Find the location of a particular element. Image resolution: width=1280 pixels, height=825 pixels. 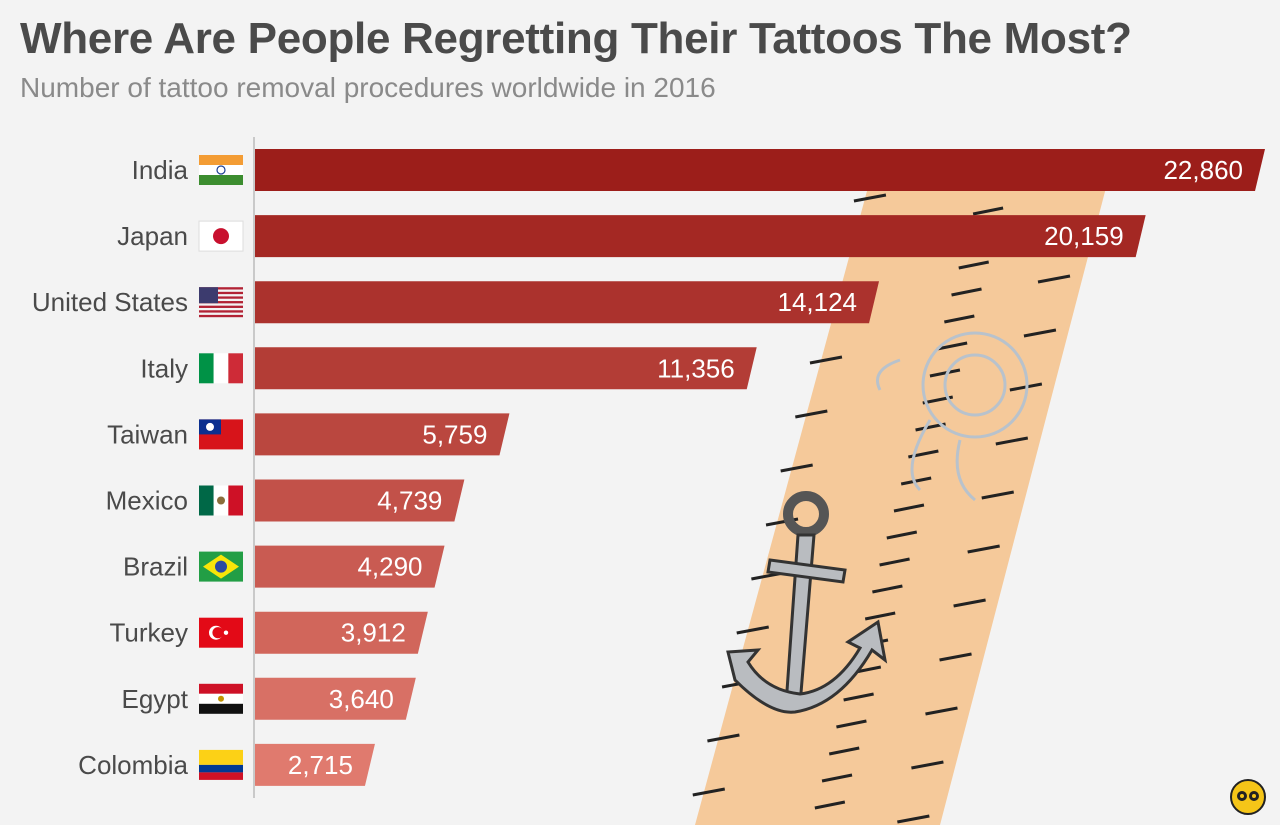

value-label: 4,739 is located at coordinates (409, 501).